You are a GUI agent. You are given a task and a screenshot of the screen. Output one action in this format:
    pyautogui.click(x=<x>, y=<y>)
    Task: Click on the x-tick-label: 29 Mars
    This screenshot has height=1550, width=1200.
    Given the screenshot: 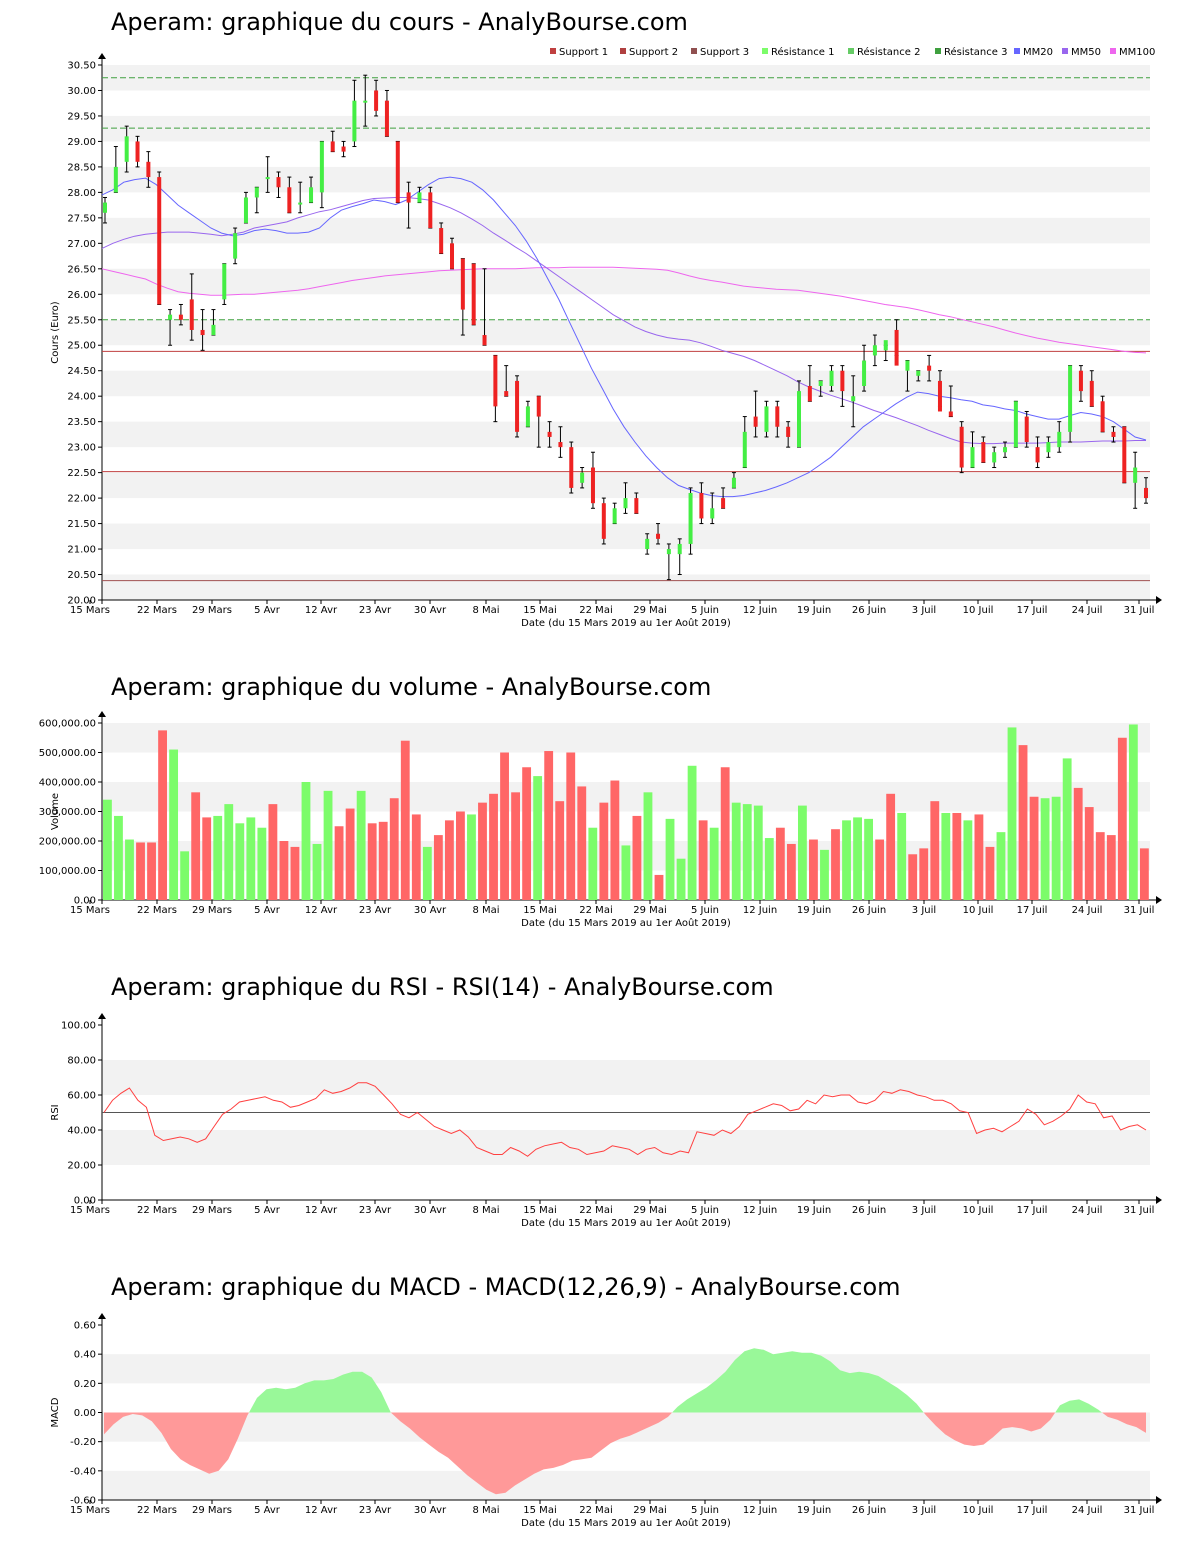 What is the action you would take?
    pyautogui.click(x=212, y=610)
    